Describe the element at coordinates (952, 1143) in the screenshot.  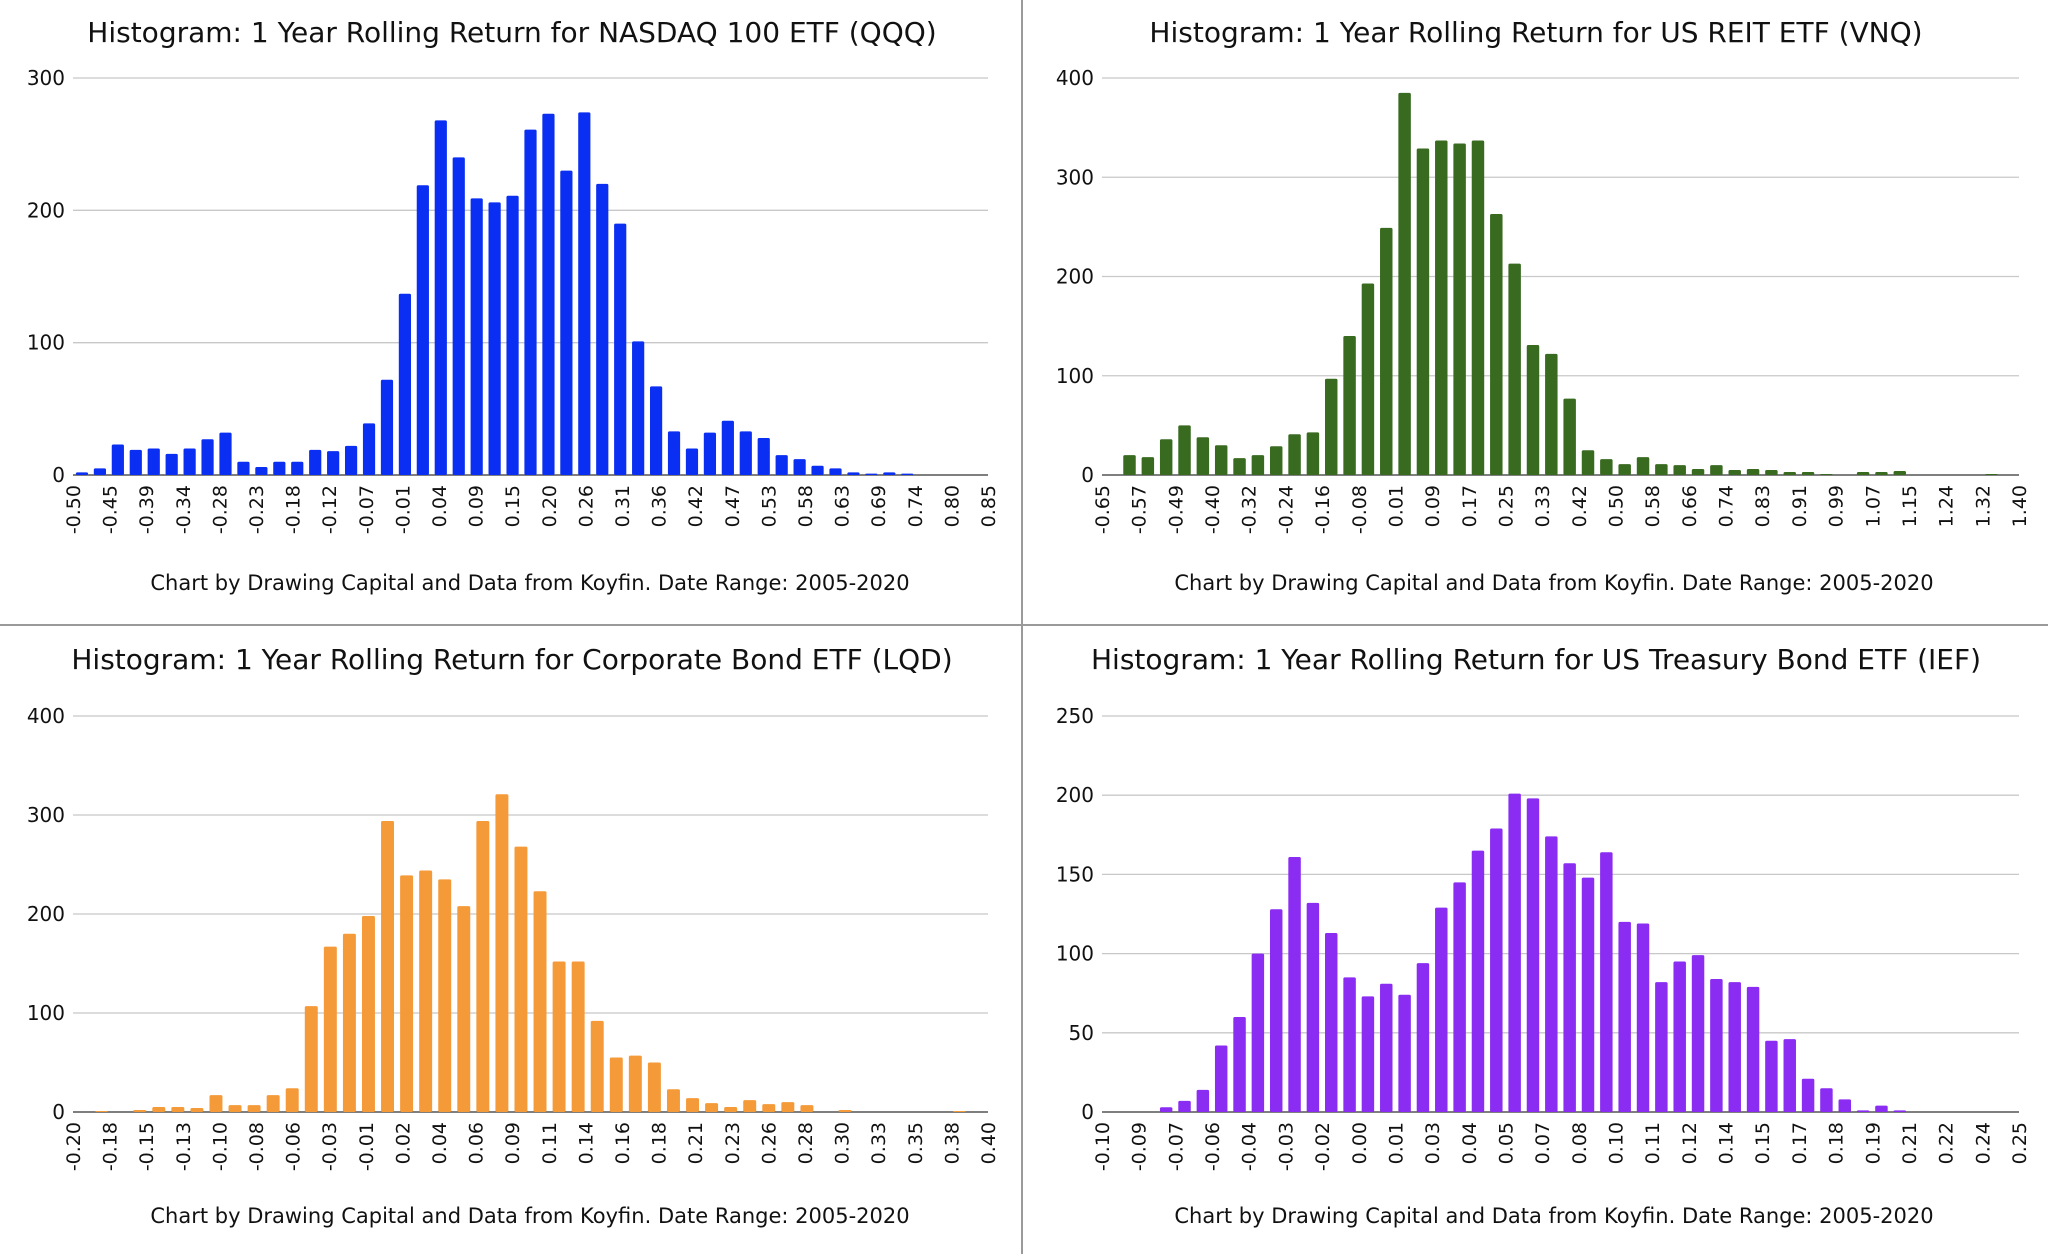
I see `x-tick-label: 0.38` at that location.